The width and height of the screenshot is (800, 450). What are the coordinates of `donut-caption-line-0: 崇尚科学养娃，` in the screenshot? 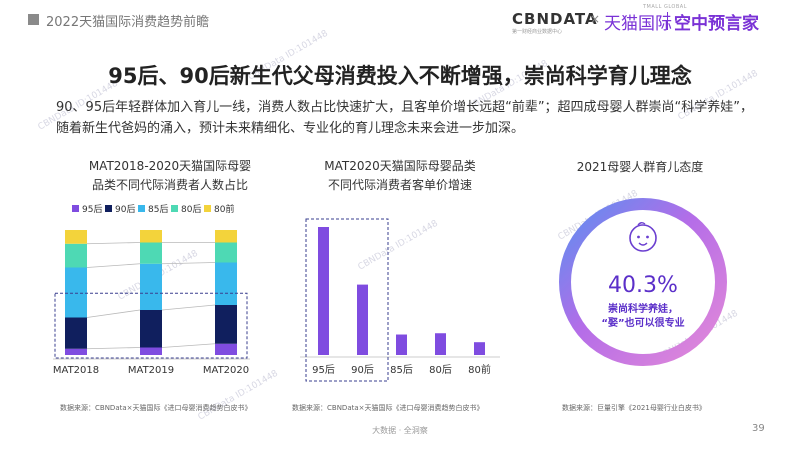 It's located at (643, 308).